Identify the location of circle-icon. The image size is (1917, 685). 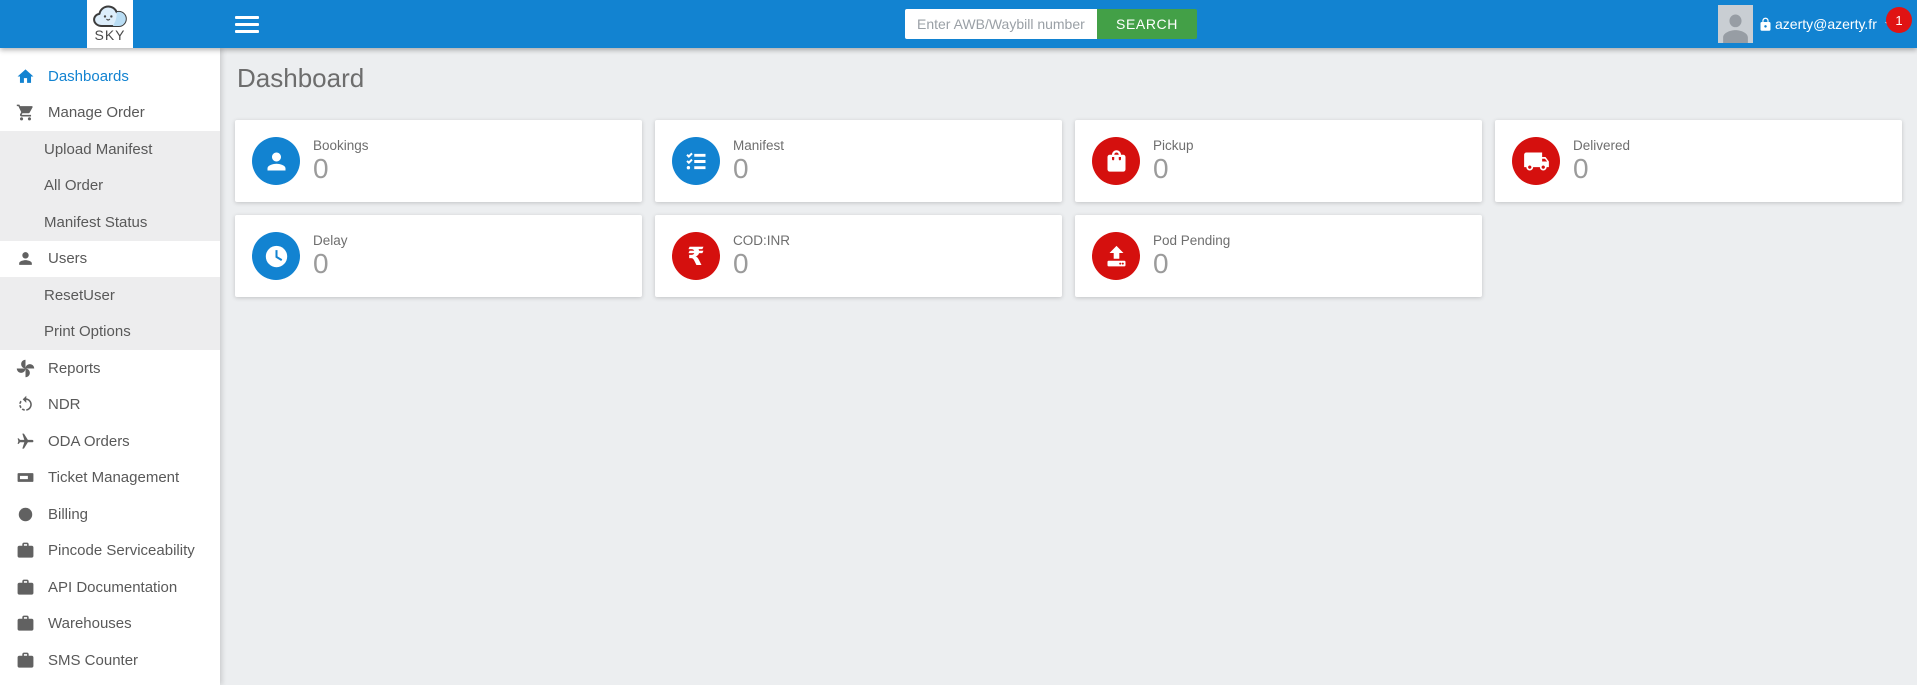
(25, 514).